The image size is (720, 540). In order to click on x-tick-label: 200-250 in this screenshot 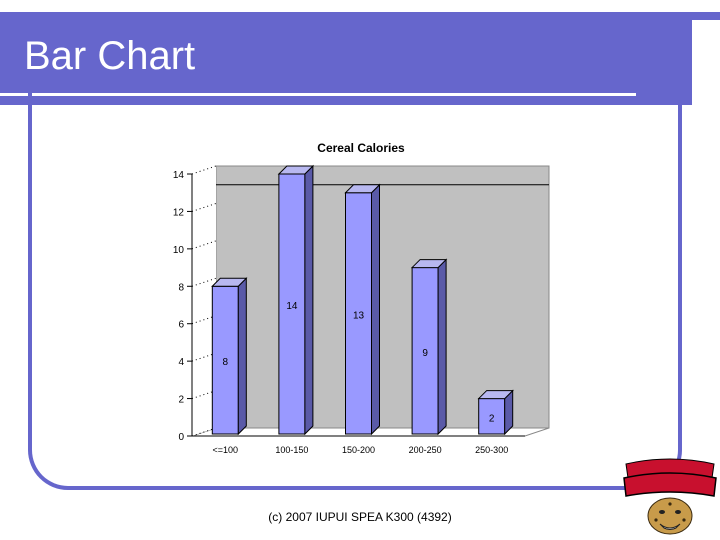, I will do `click(425, 450)`.